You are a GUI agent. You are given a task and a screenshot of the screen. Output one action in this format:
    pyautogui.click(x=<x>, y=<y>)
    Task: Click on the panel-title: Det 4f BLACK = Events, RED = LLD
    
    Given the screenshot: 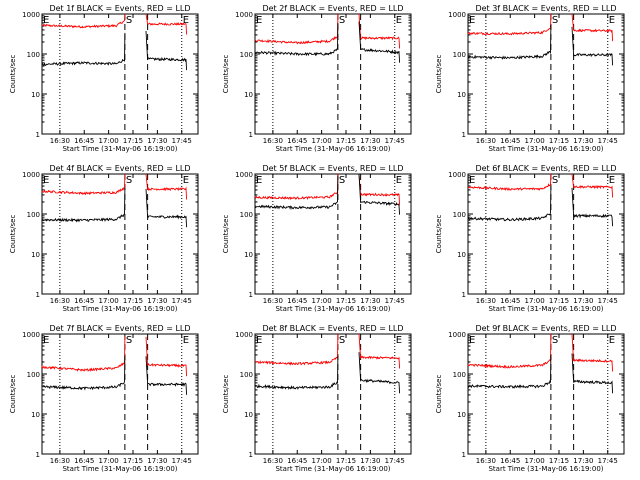 What is the action you would take?
    pyautogui.click(x=119, y=168)
    